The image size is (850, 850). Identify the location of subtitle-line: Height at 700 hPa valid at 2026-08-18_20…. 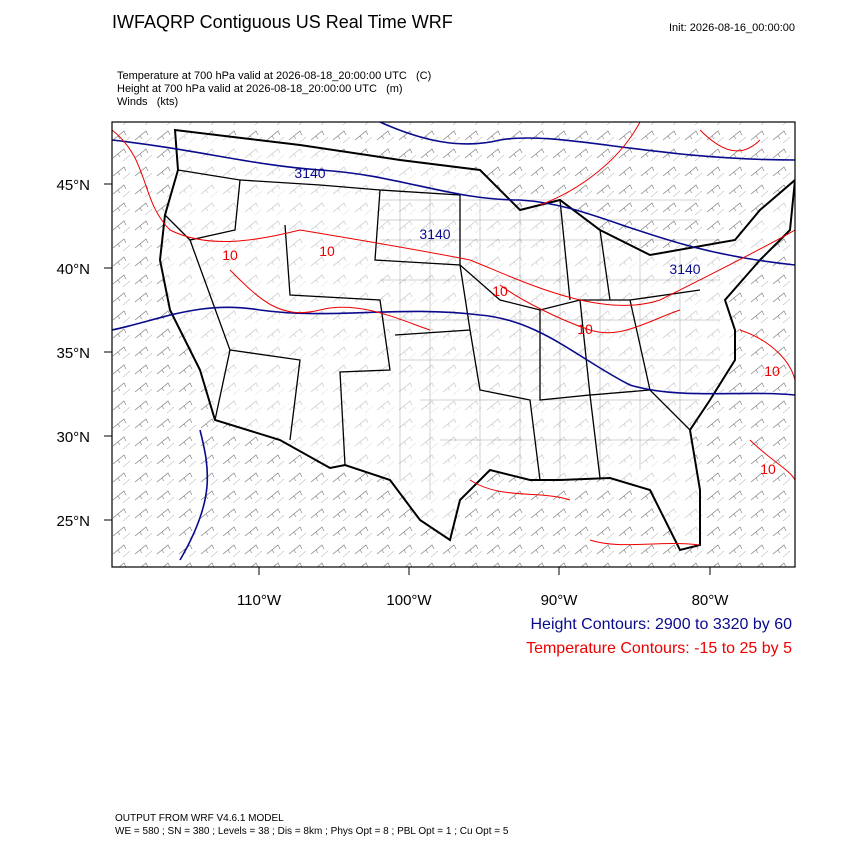
(260, 89).